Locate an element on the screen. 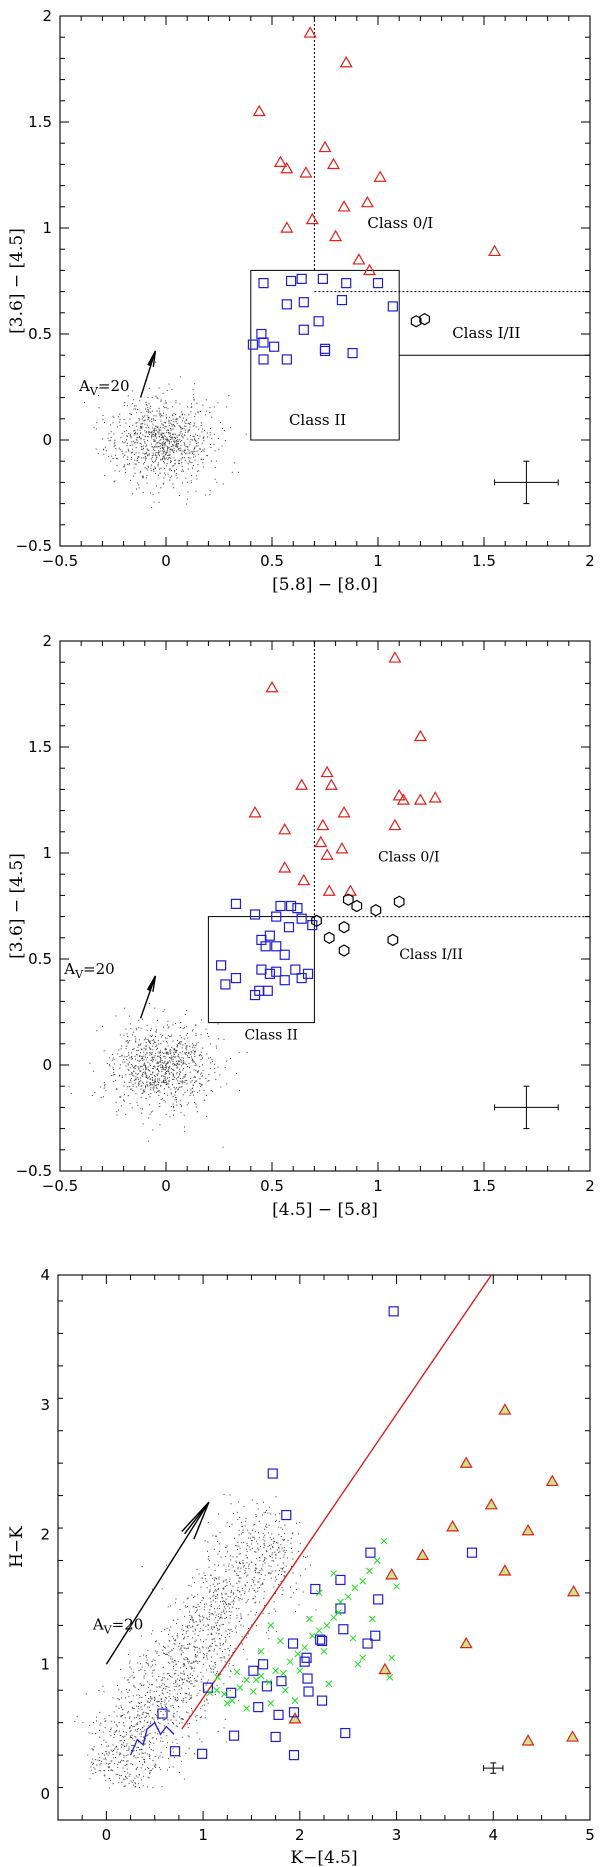 This screenshot has height=1867, width=600. class-i-ii-point is located at coordinates (348, 899).